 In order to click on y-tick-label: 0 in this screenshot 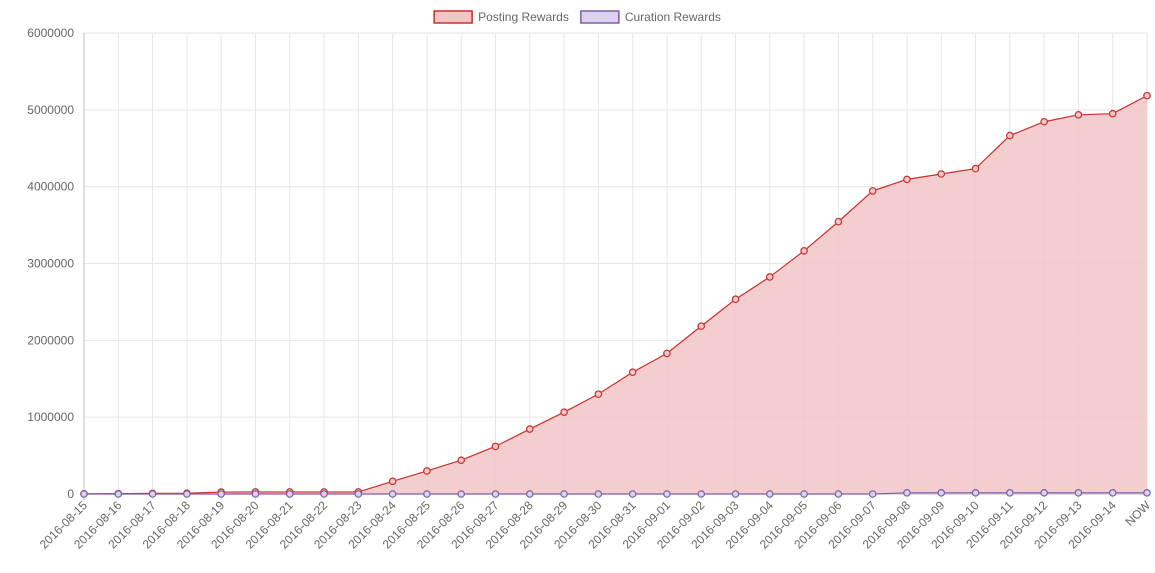, I will do `click(70, 494)`.